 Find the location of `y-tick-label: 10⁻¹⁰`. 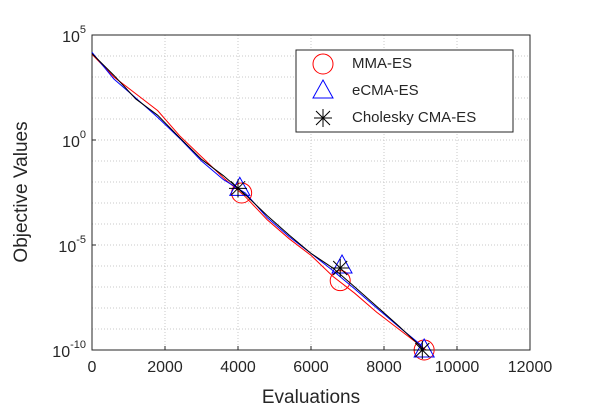

y-tick-label: 10⁻¹⁰ is located at coordinates (69, 350).